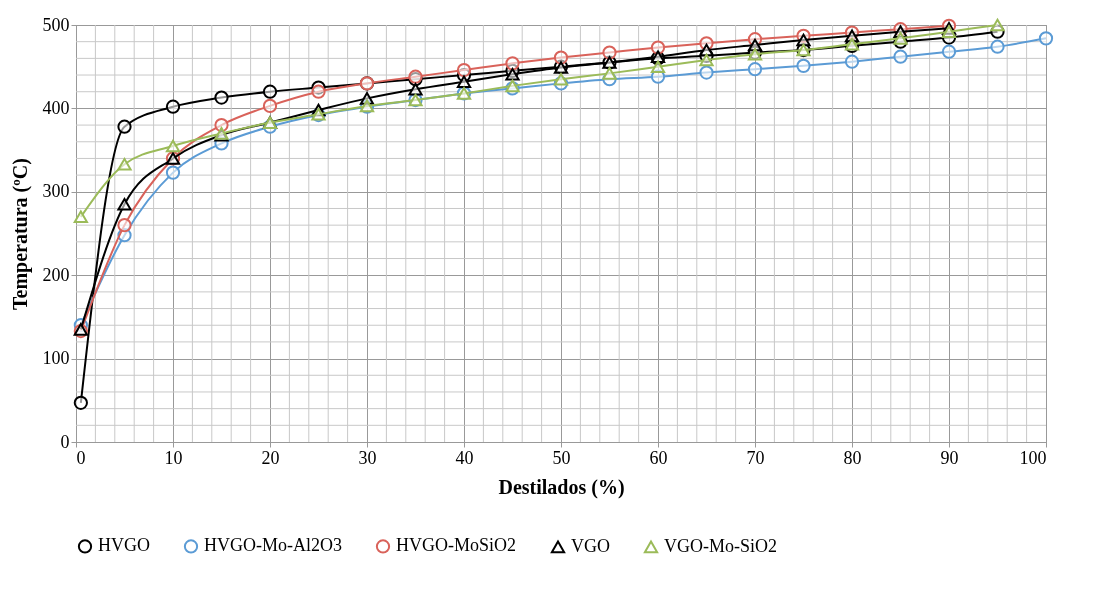 Image resolution: width=1098 pixels, height=598 pixels. What do you see at coordinates (561, 457) in the screenshot?
I see `x-tick-label: 50` at bounding box center [561, 457].